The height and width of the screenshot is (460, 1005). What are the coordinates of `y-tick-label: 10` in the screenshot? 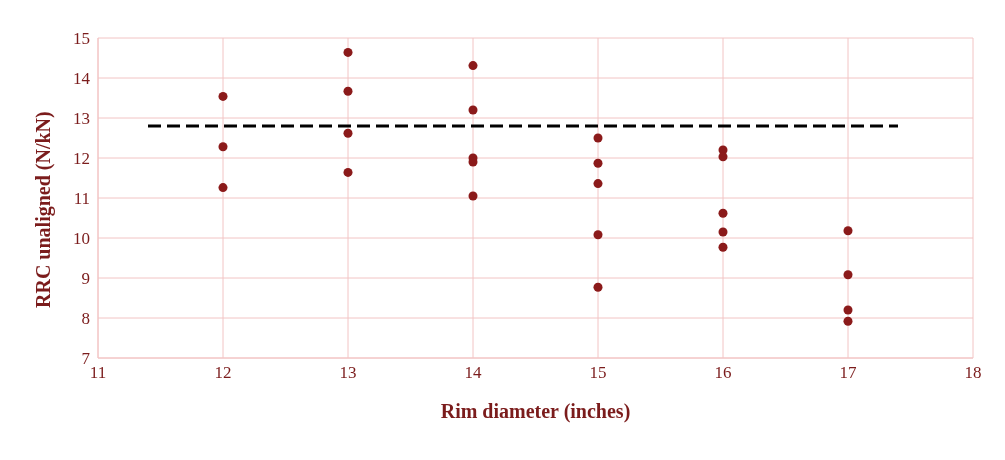 It's located at (81, 239).